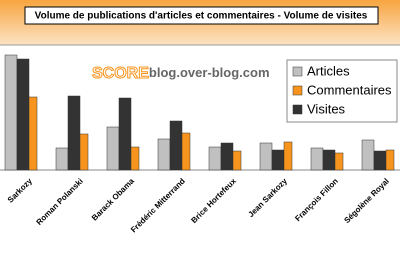  Describe the element at coordinates (326, 108) in the screenshot. I see `legend-label: Visites` at that location.